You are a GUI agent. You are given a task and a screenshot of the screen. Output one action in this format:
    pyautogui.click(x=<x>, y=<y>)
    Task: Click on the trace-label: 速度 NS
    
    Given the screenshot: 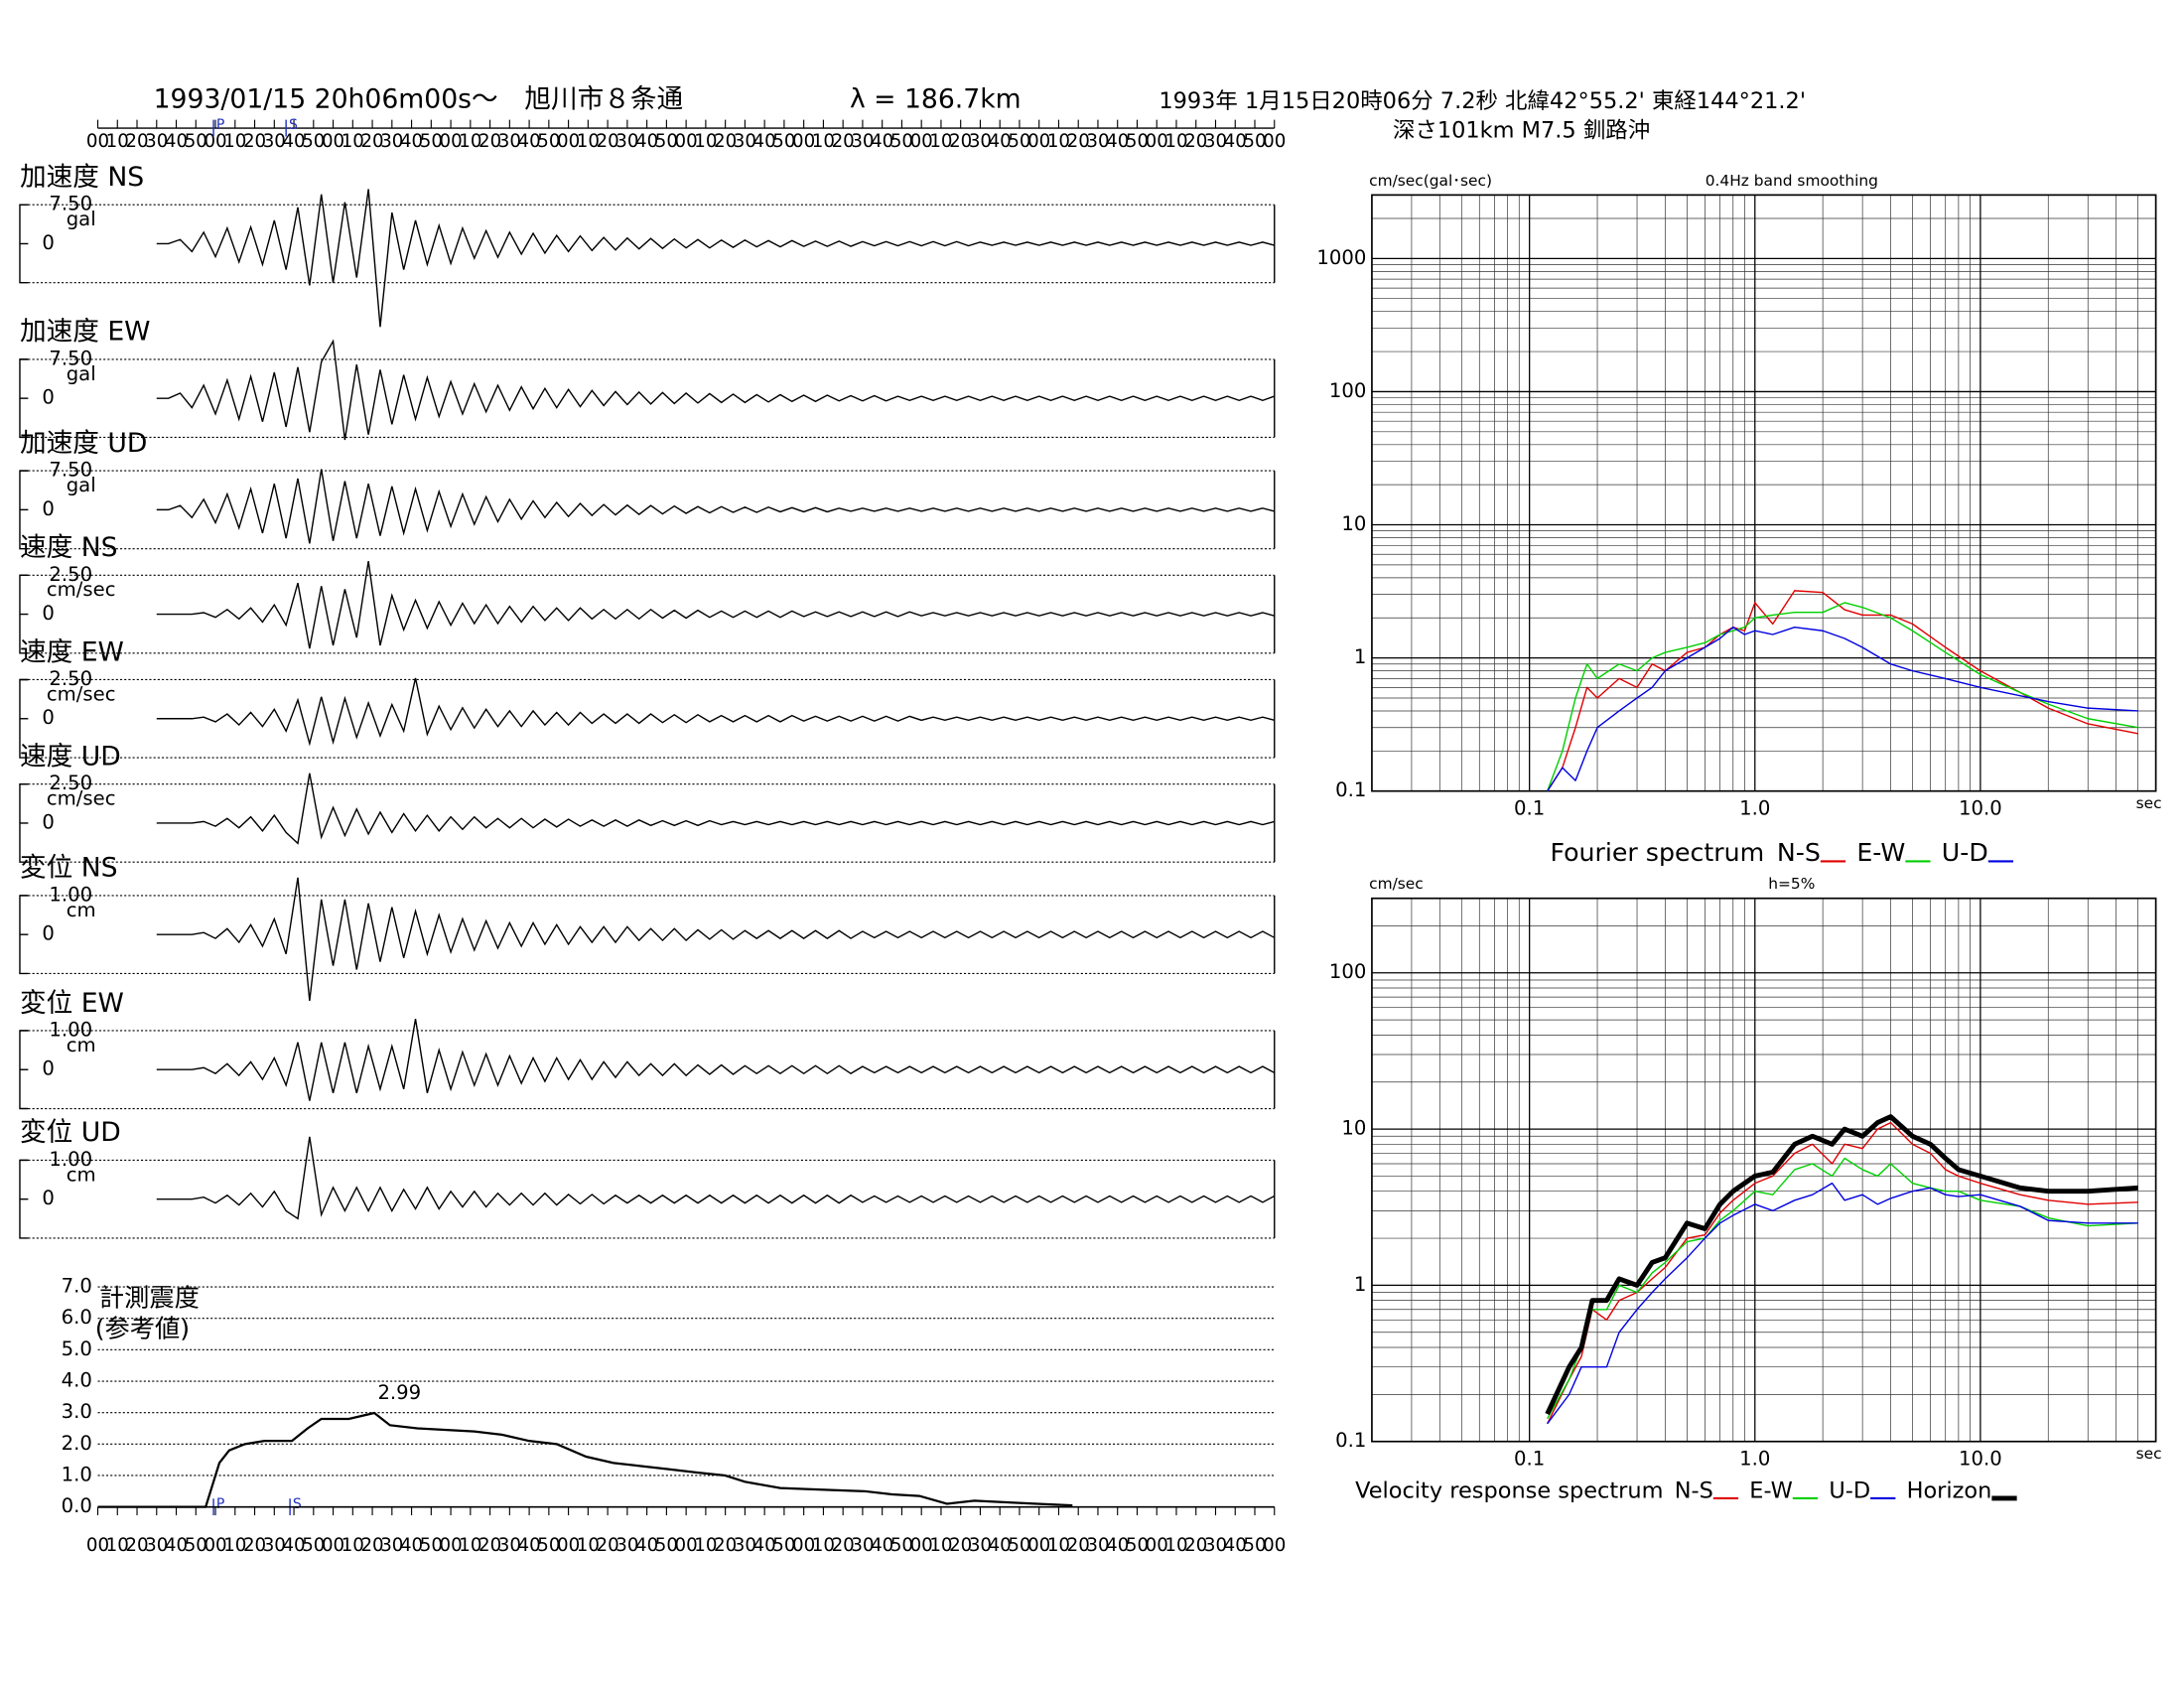 What is the action you would take?
    pyautogui.click(x=69, y=547)
    